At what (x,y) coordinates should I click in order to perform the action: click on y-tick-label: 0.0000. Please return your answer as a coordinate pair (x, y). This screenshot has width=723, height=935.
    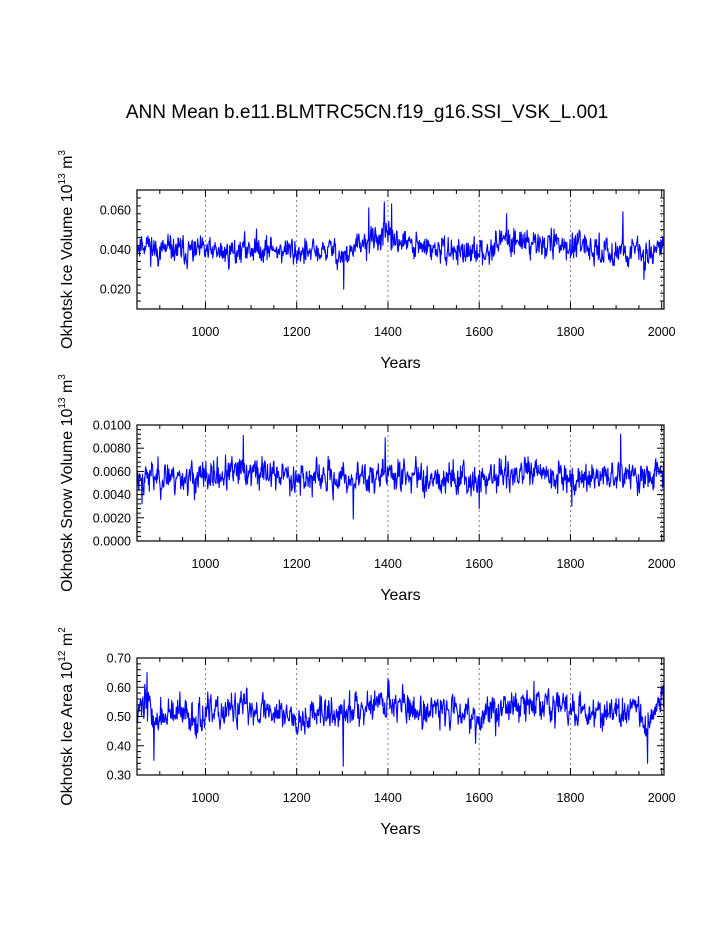
    Looking at the image, I should click on (112, 542).